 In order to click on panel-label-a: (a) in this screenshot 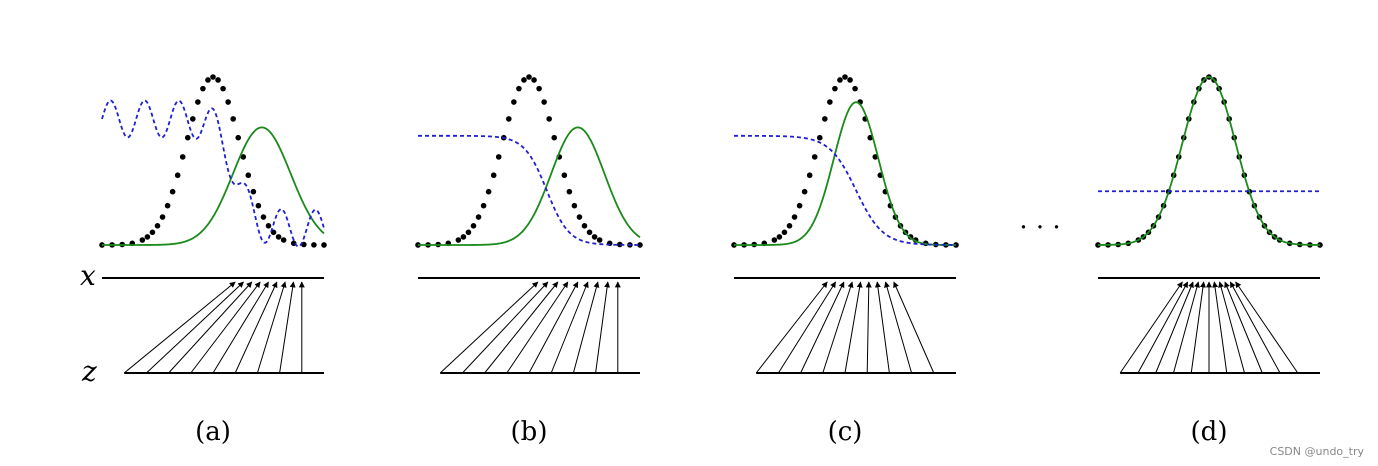, I will do `click(213, 432)`.